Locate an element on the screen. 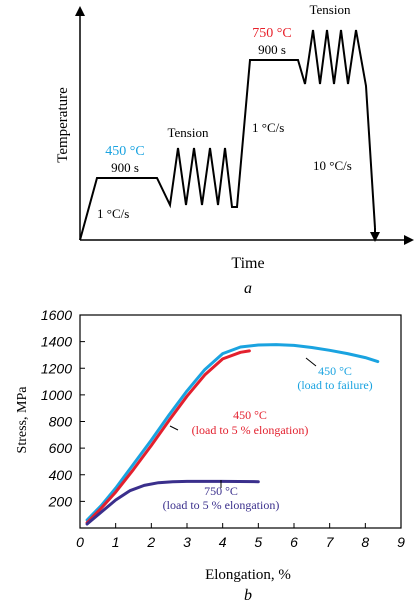 The image size is (419, 605). panel-a-caption: a is located at coordinates (248, 288).